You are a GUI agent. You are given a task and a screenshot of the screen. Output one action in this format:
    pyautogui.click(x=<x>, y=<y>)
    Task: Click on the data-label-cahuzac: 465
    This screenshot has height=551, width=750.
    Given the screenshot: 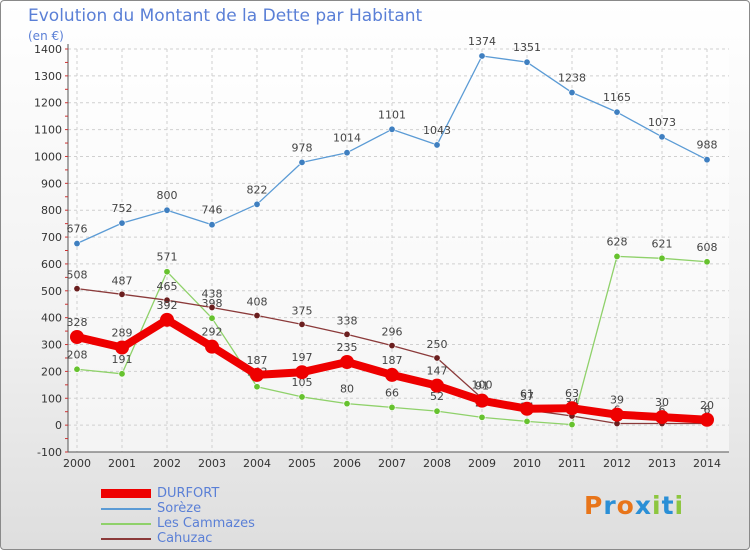 What is the action you would take?
    pyautogui.click(x=167, y=286)
    